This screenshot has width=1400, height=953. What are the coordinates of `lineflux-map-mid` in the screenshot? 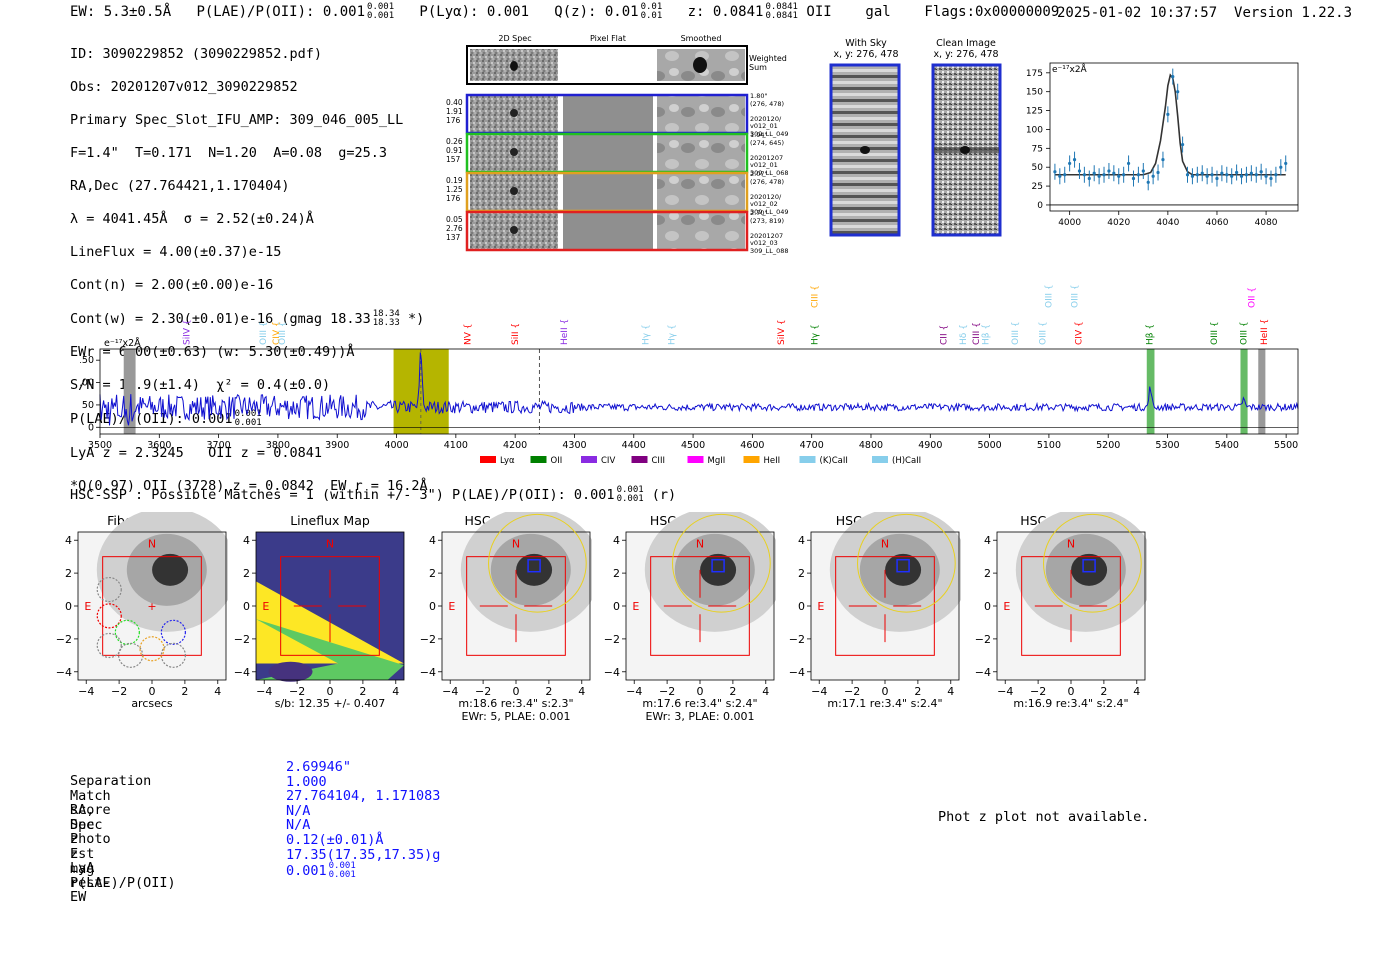 It's located at (330, 649).